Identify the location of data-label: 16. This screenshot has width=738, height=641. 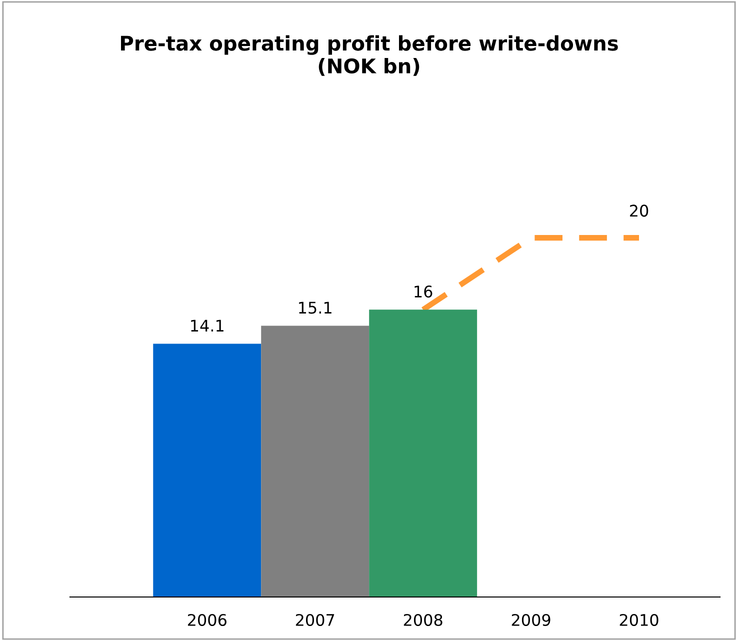
(423, 291).